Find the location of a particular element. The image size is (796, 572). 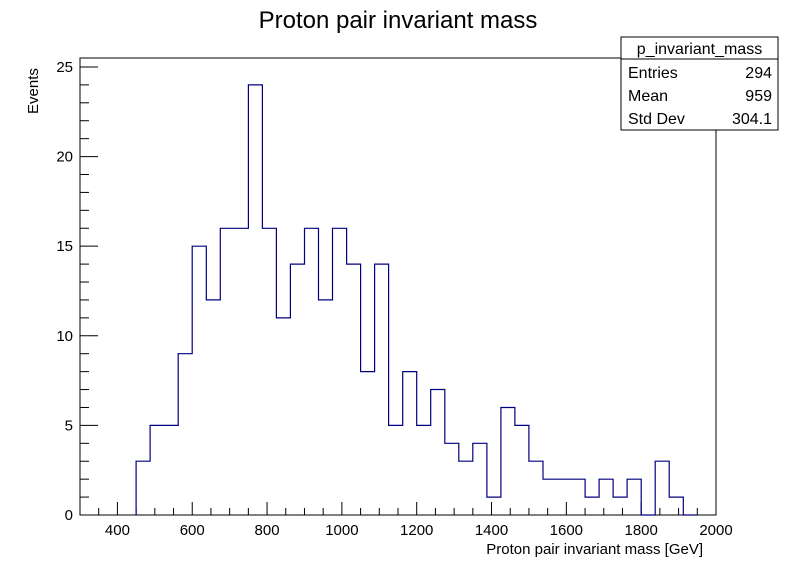

x-tick-label: 1600 is located at coordinates (566, 530).